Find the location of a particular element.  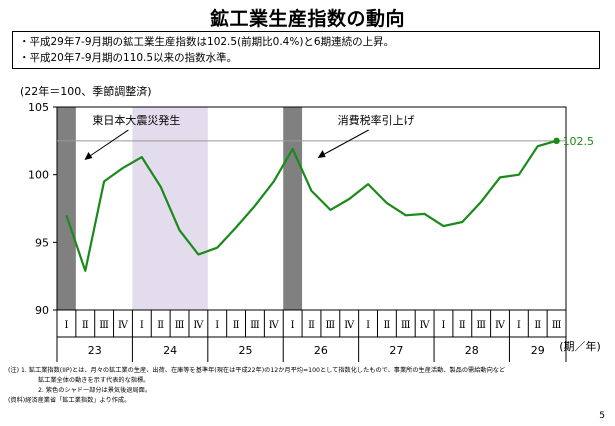

y-tick-label: 95 is located at coordinates (42, 242).